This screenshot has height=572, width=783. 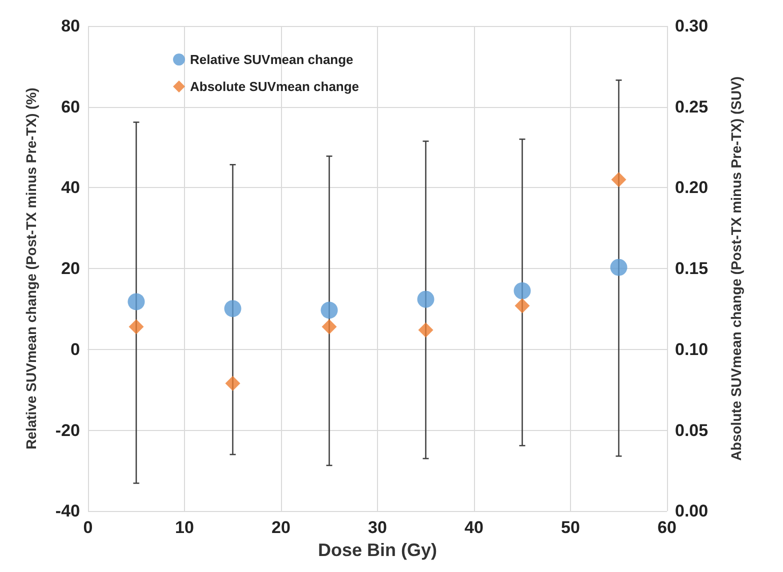 I want to click on y-tick-label: -40, so click(x=67, y=511).